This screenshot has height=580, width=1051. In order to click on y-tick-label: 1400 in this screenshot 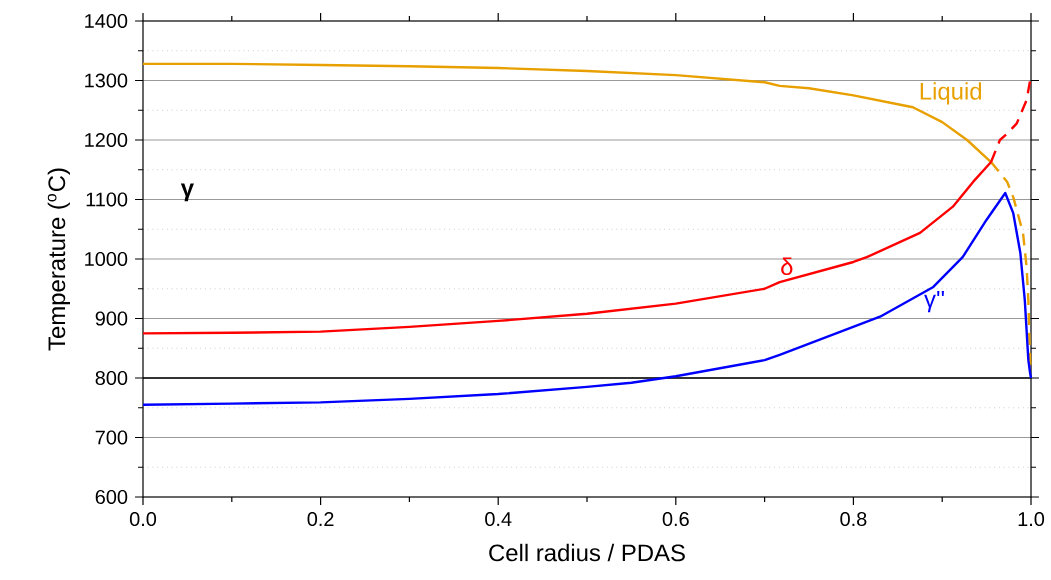, I will do `click(106, 21)`.